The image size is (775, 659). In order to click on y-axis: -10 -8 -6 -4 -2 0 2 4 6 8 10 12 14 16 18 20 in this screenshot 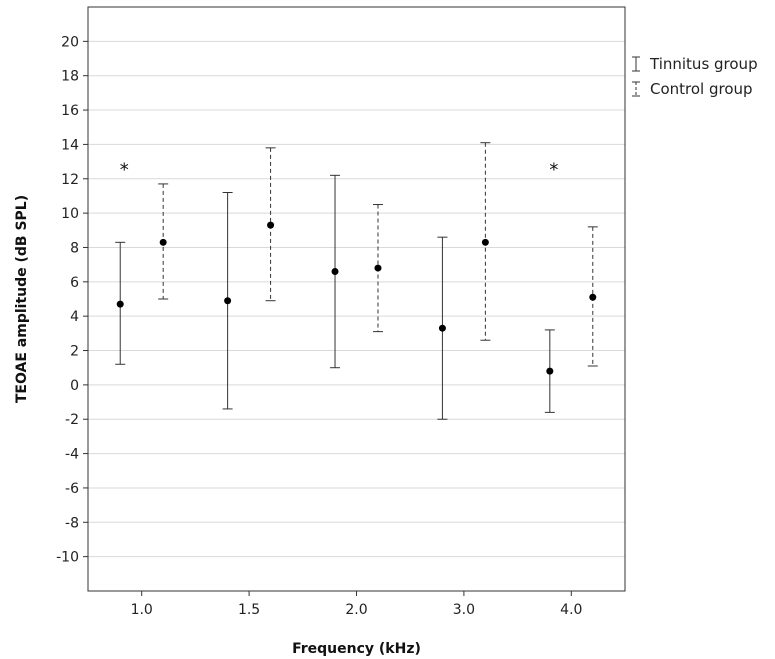, I will do `click(72, 300)`.